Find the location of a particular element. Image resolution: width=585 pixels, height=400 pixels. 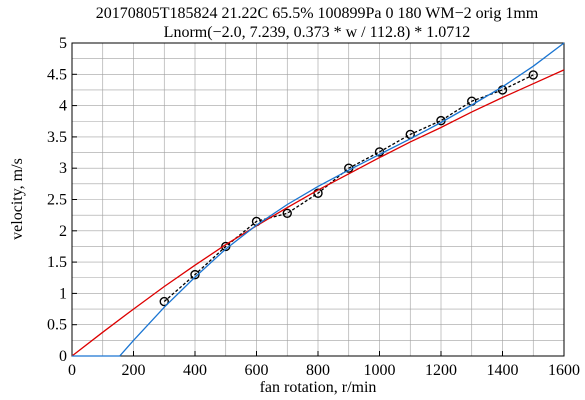

y-tick-label: 0.5 is located at coordinates (57, 325).